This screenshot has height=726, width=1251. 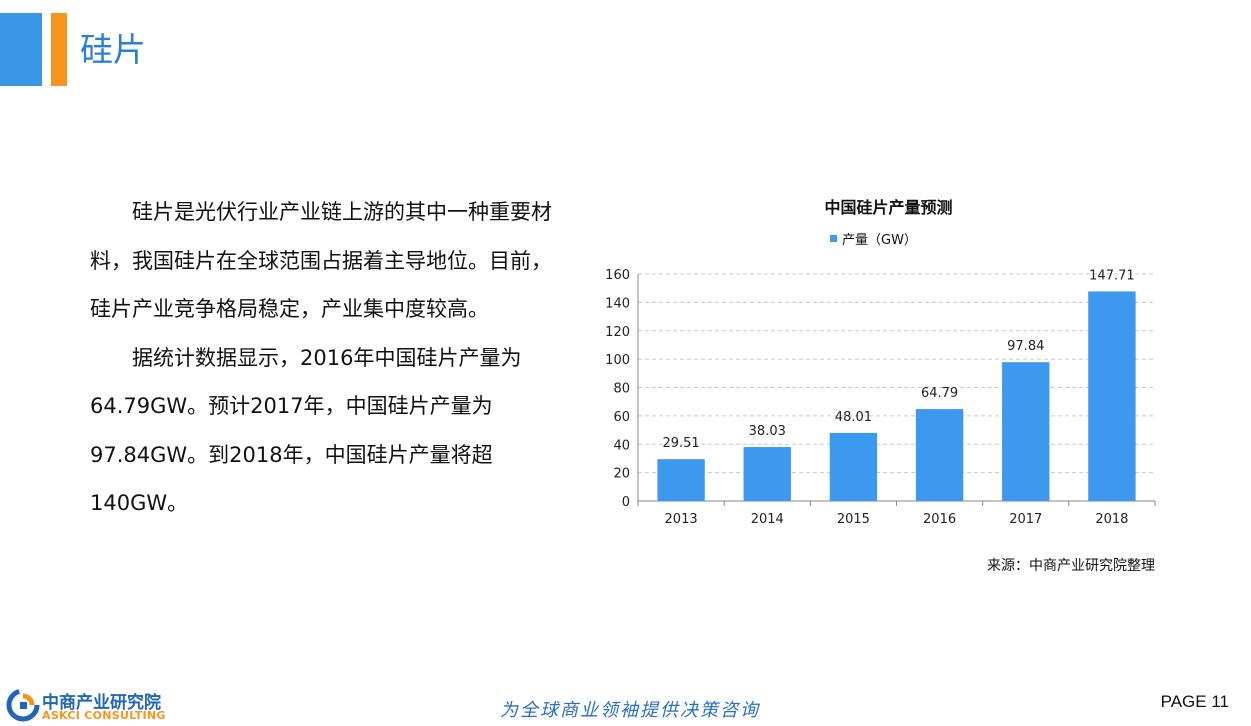 I want to click on x-tick-label: 2015, so click(x=853, y=519).